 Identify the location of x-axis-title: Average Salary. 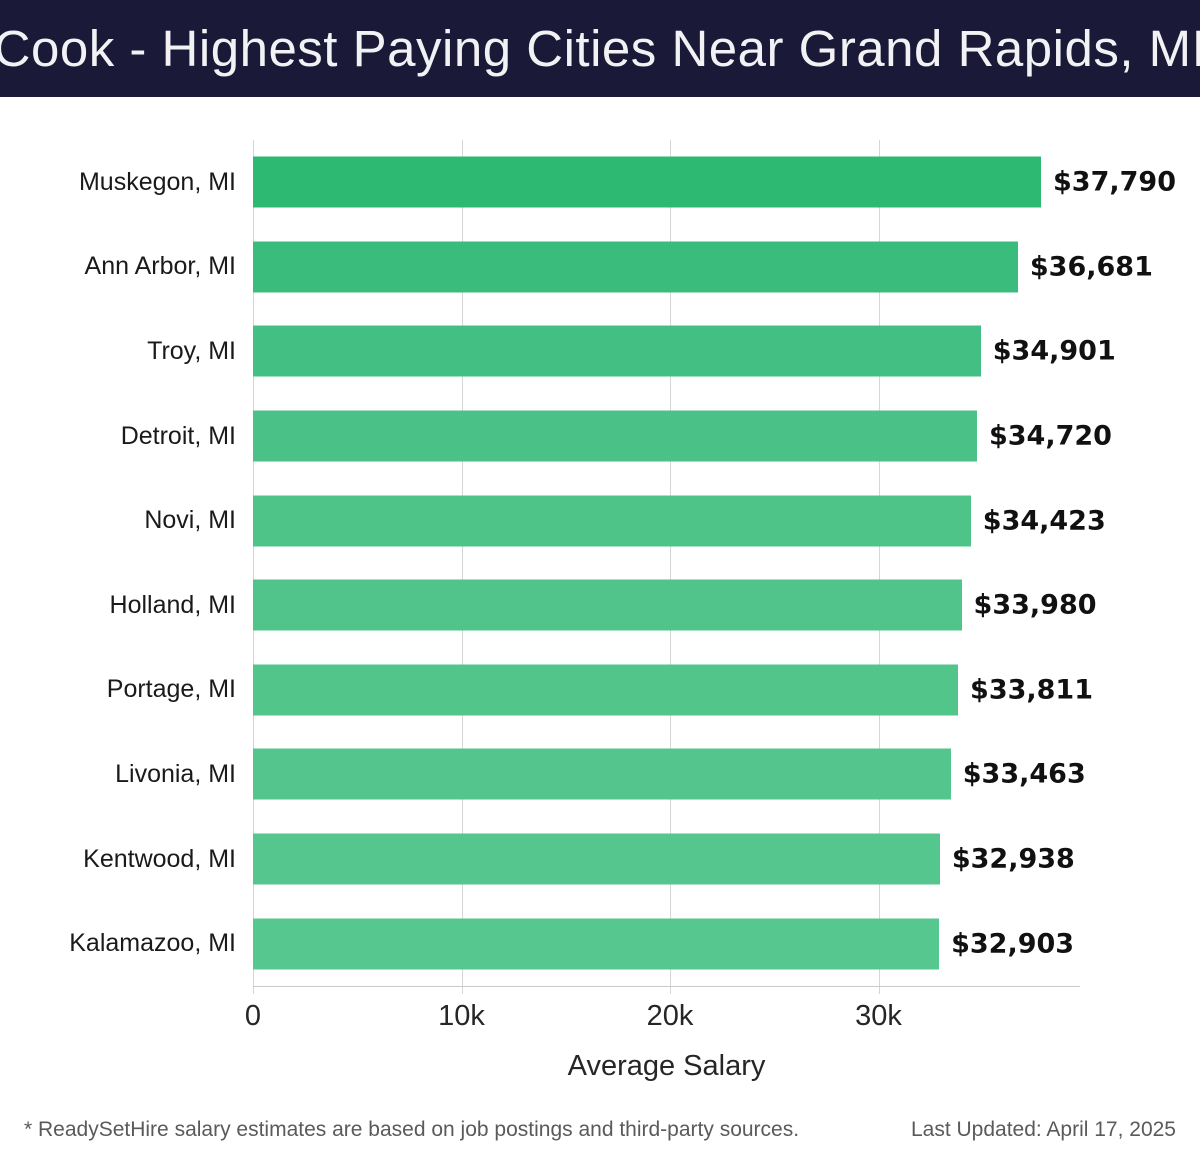
(666, 1066).